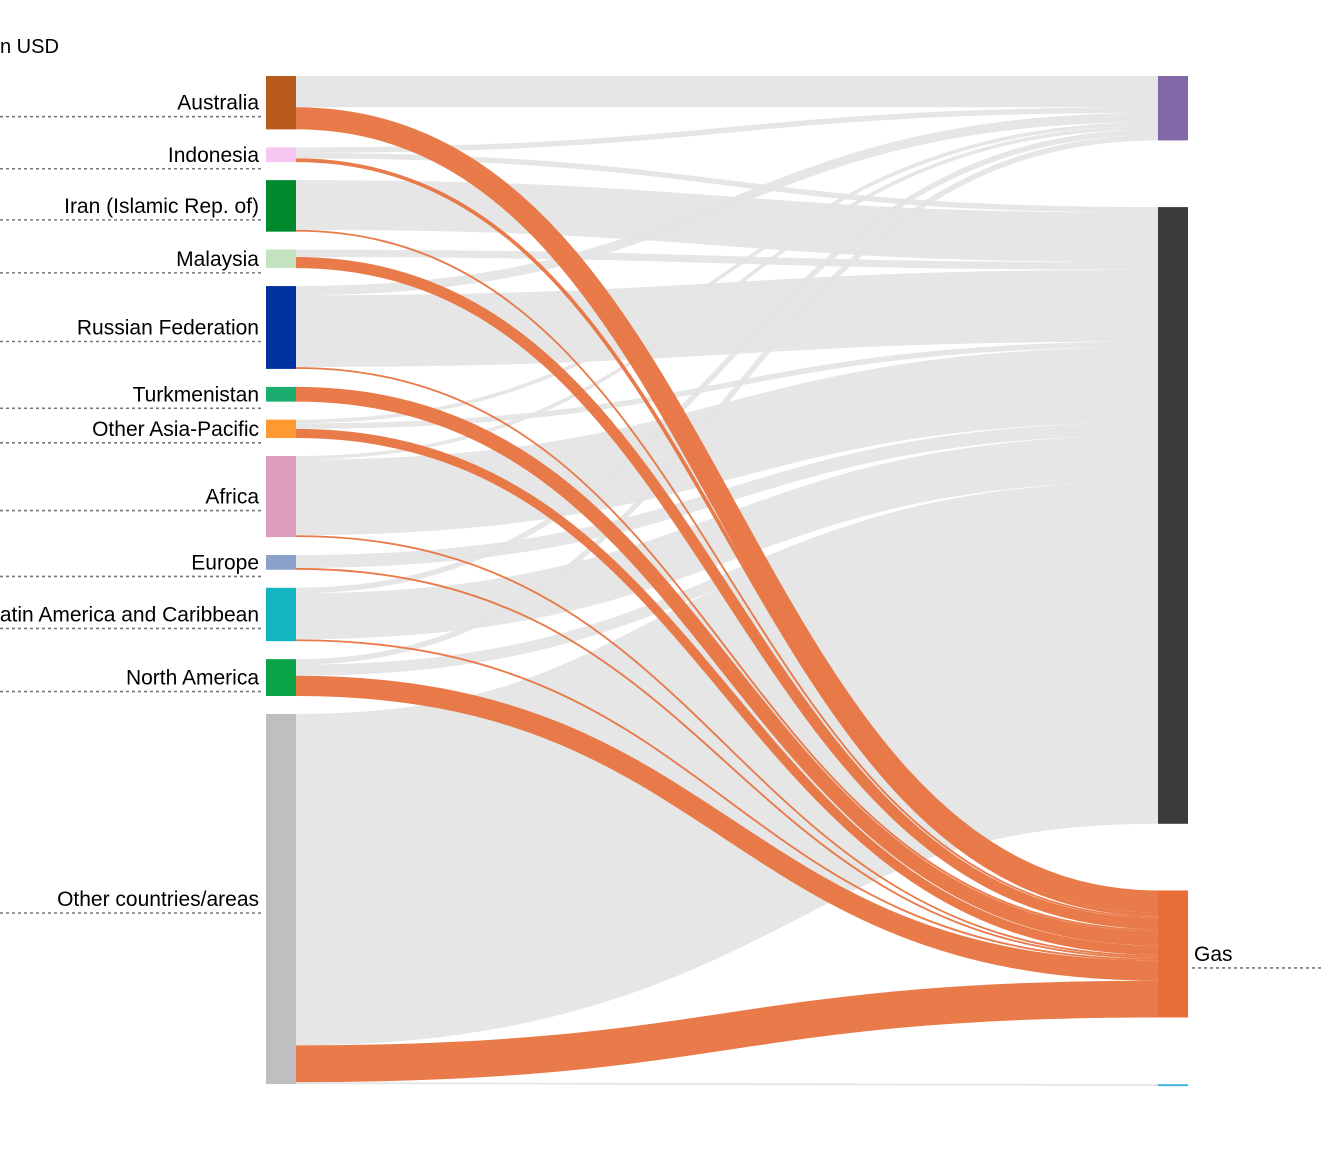  Describe the element at coordinates (1173, 1085) in the screenshot. I see `target-node-low` at that location.